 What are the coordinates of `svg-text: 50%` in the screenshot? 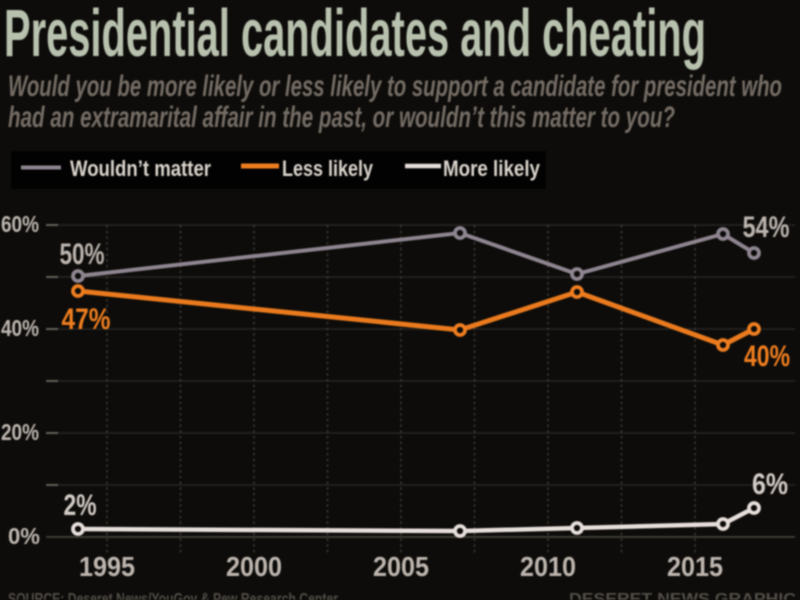 It's located at (82, 254).